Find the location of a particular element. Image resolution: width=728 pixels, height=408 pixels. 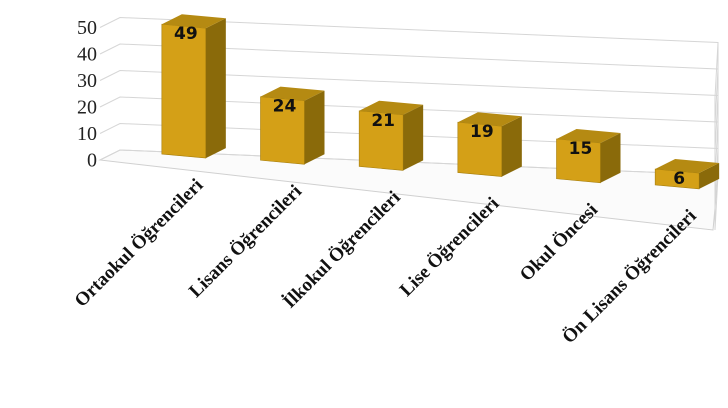

bar-front is located at coordinates (184, 91).